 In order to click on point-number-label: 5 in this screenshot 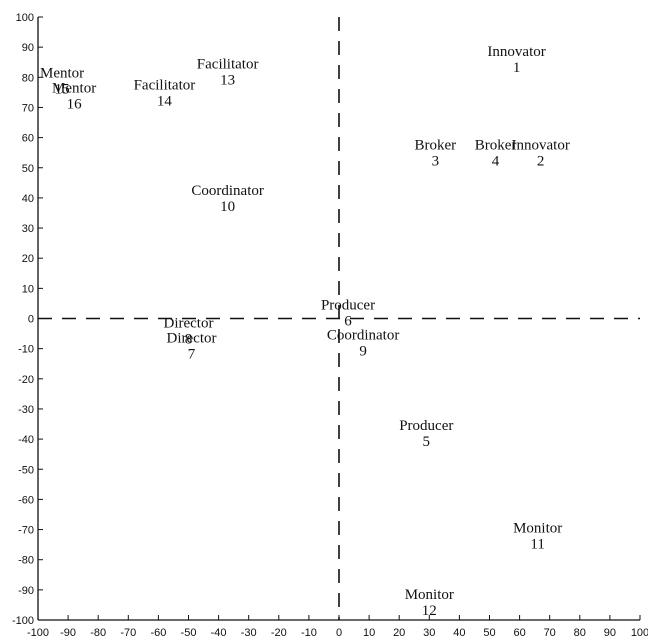, I will do `click(427, 442)`.